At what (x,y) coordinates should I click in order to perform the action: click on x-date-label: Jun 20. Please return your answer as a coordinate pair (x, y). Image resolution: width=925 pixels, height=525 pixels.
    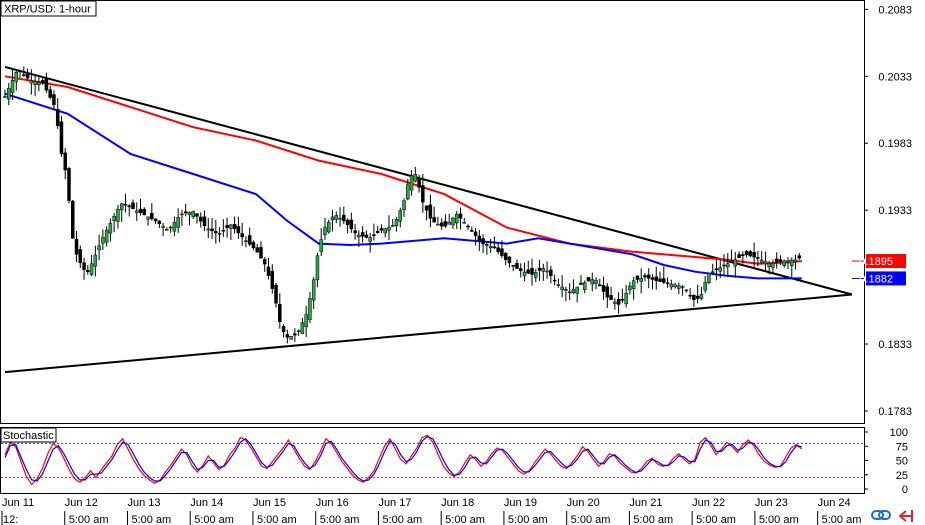
    Looking at the image, I should click on (583, 503).